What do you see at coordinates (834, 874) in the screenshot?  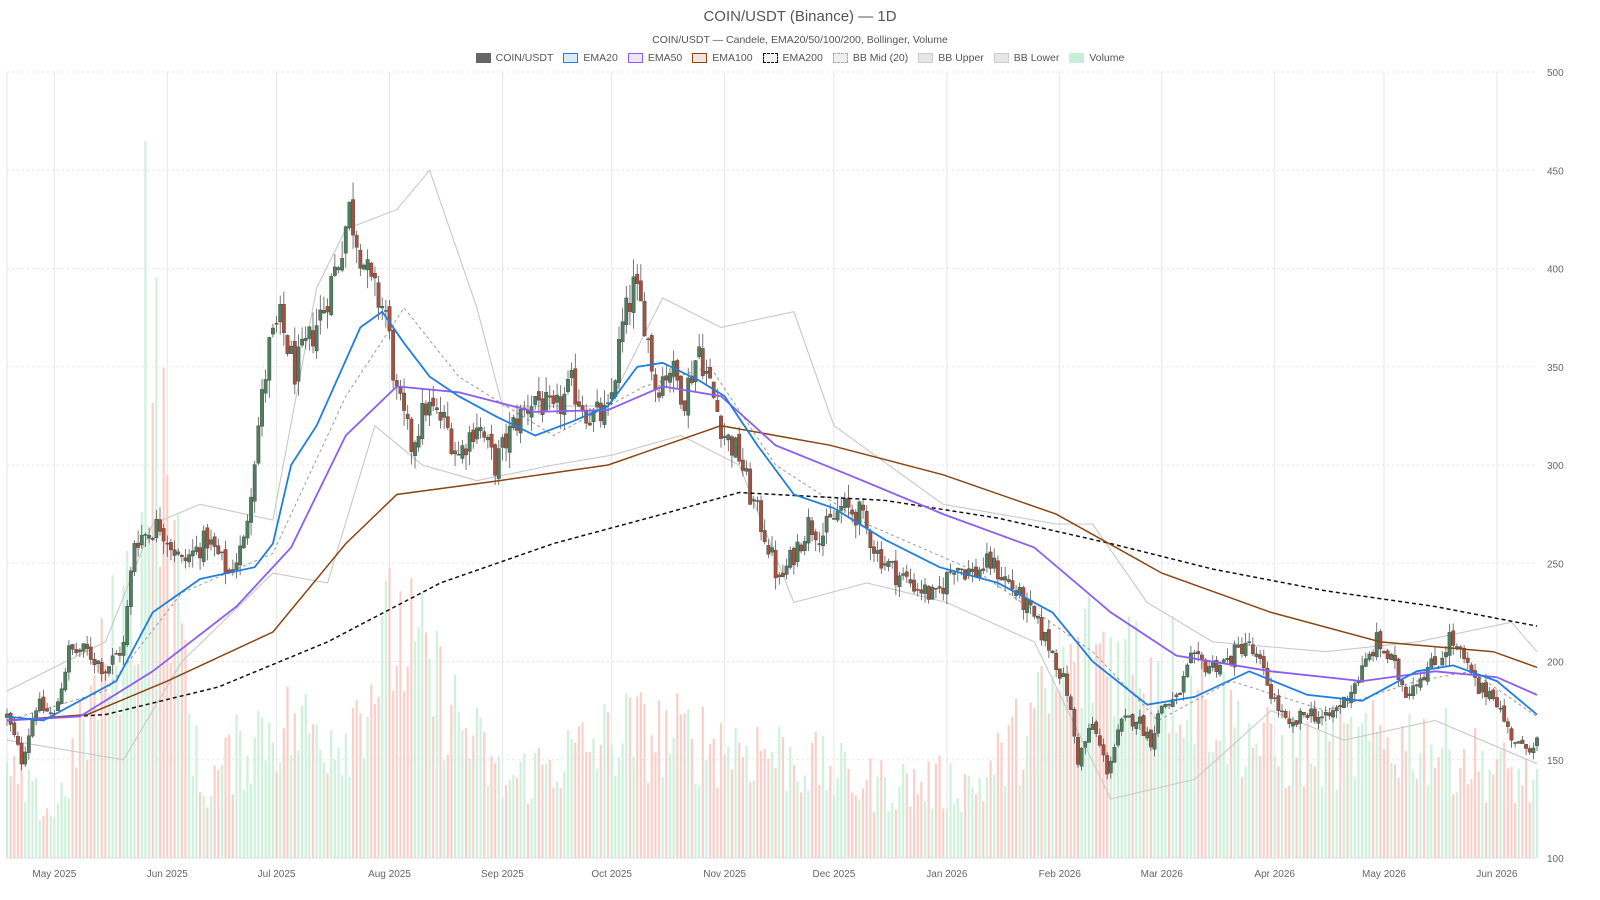 I see `x-tick-label: Dec 2025` at bounding box center [834, 874].